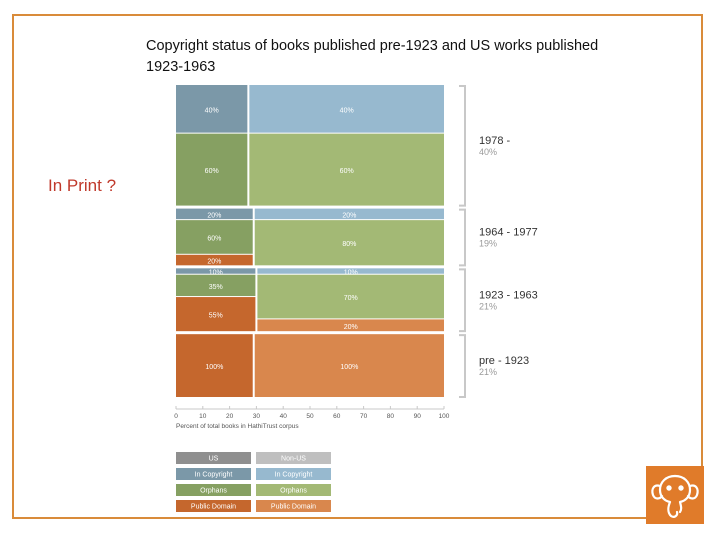 The image size is (720, 540). What do you see at coordinates (284, 416) in the screenshot?
I see `x-tick-label: 40` at bounding box center [284, 416].